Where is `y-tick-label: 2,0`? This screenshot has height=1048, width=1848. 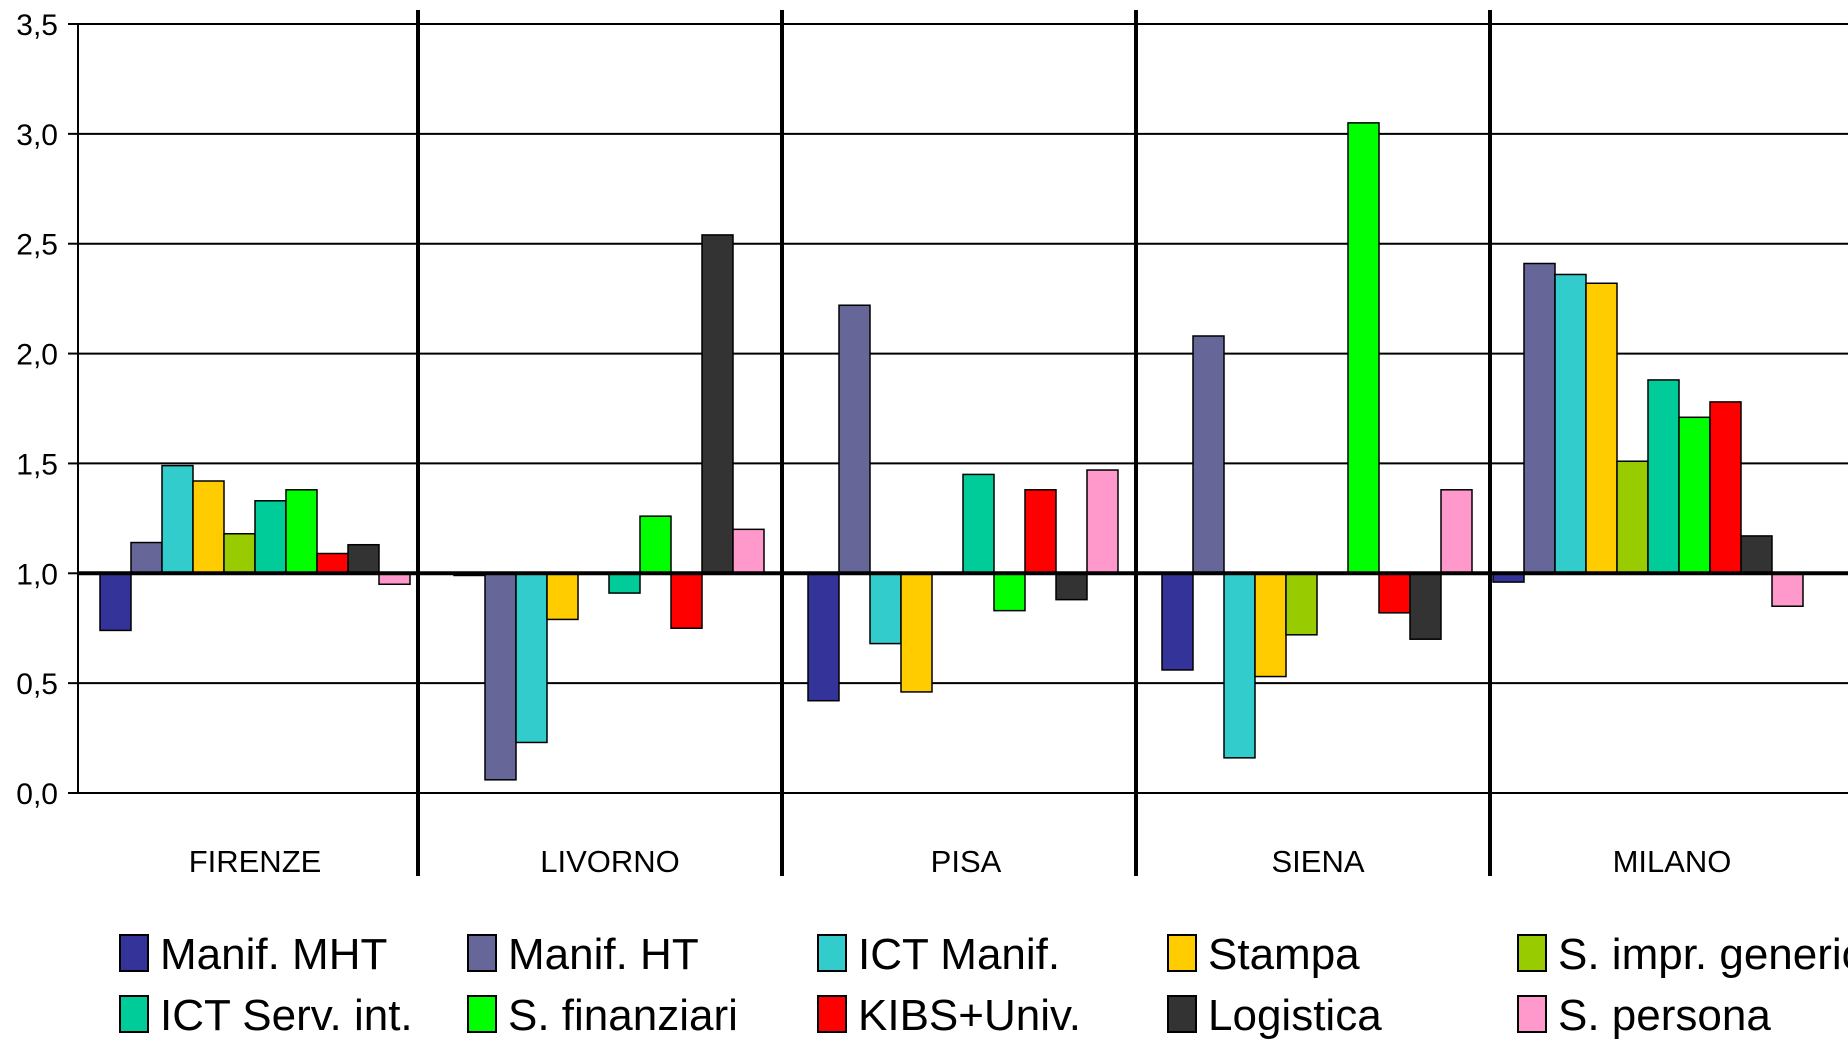 y-tick-label: 2,0 is located at coordinates (37, 355).